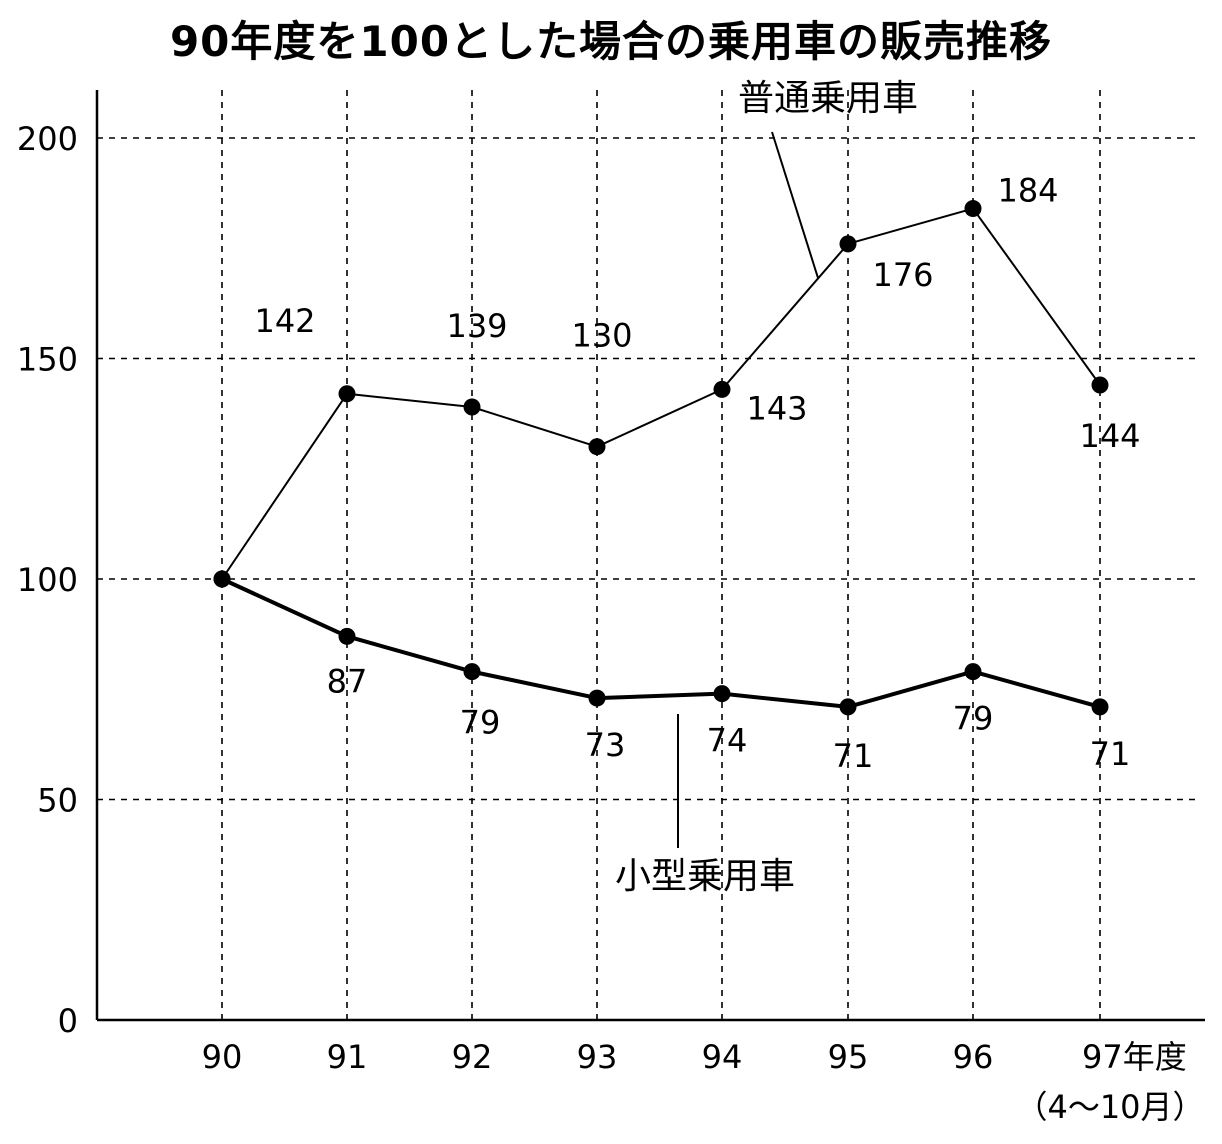  Describe the element at coordinates (347, 1057) in the screenshot. I see `x-tick-label: 91` at that location.